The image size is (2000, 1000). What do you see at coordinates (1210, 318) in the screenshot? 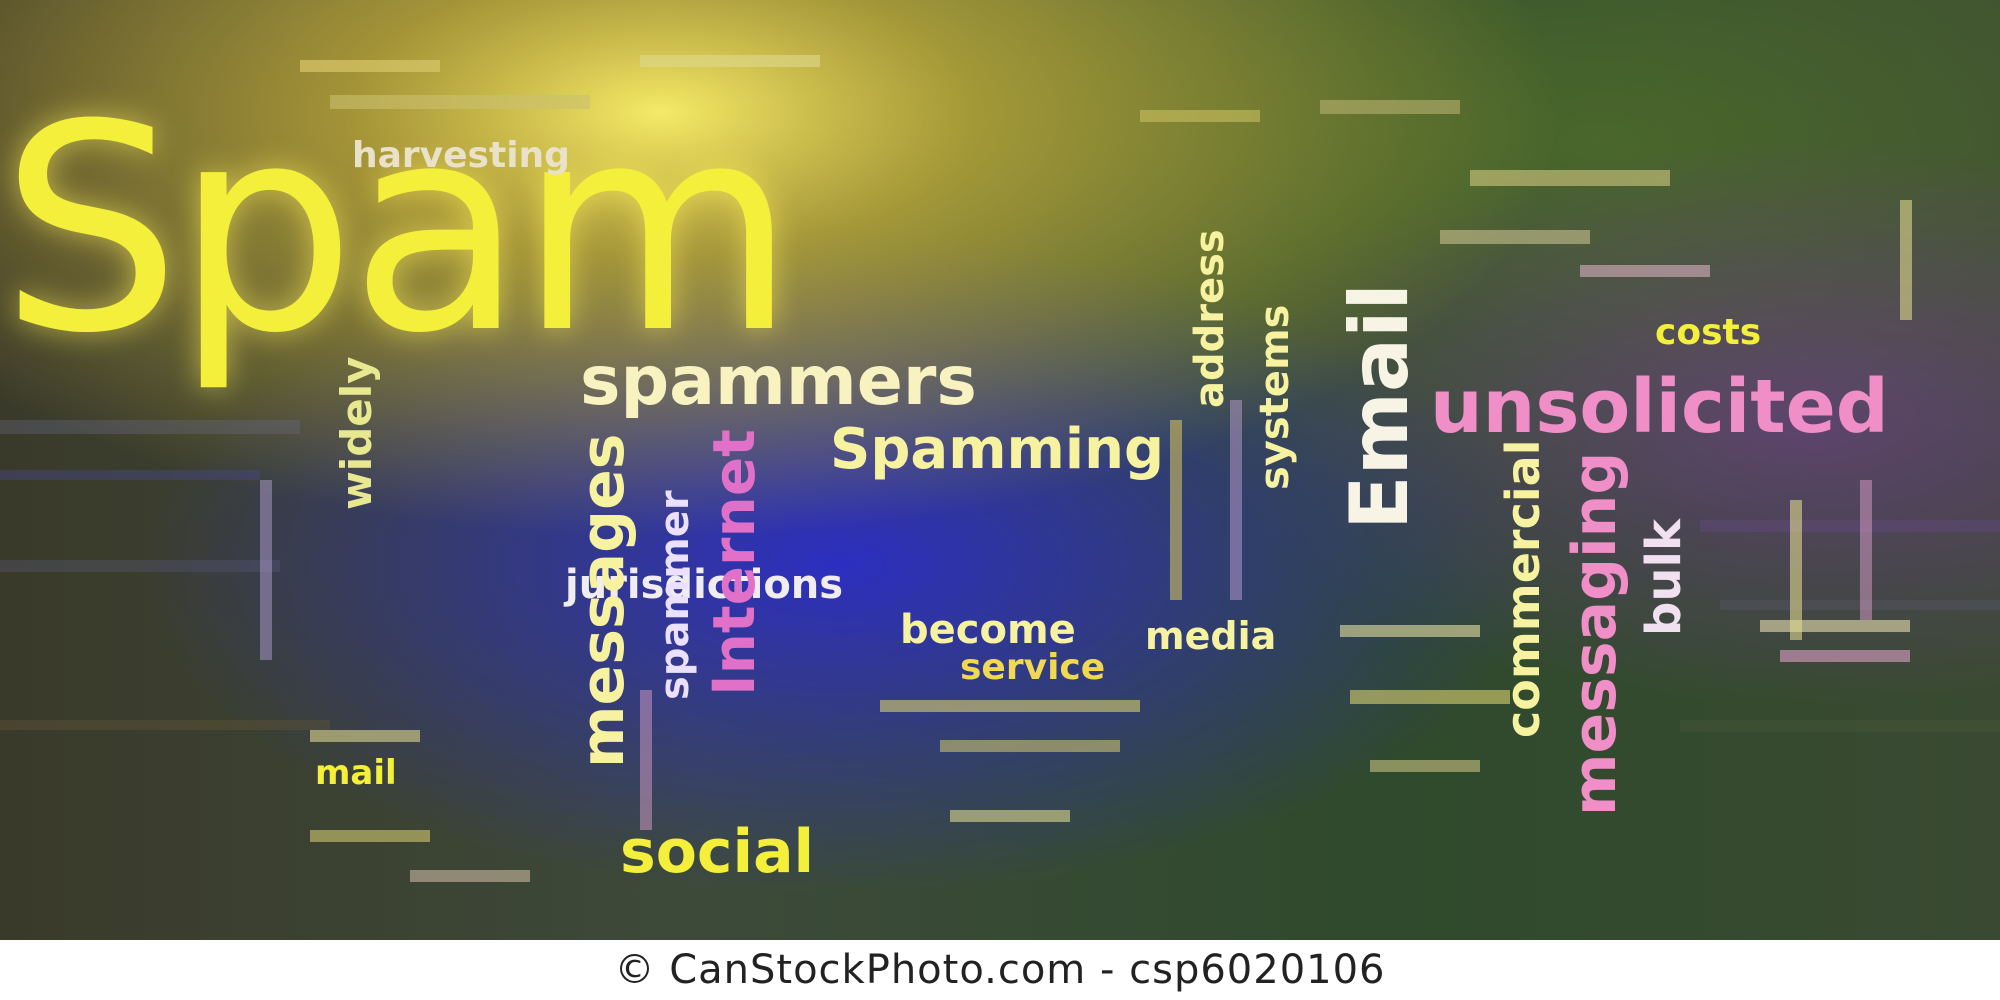
I see `word-address: address` at bounding box center [1210, 318].